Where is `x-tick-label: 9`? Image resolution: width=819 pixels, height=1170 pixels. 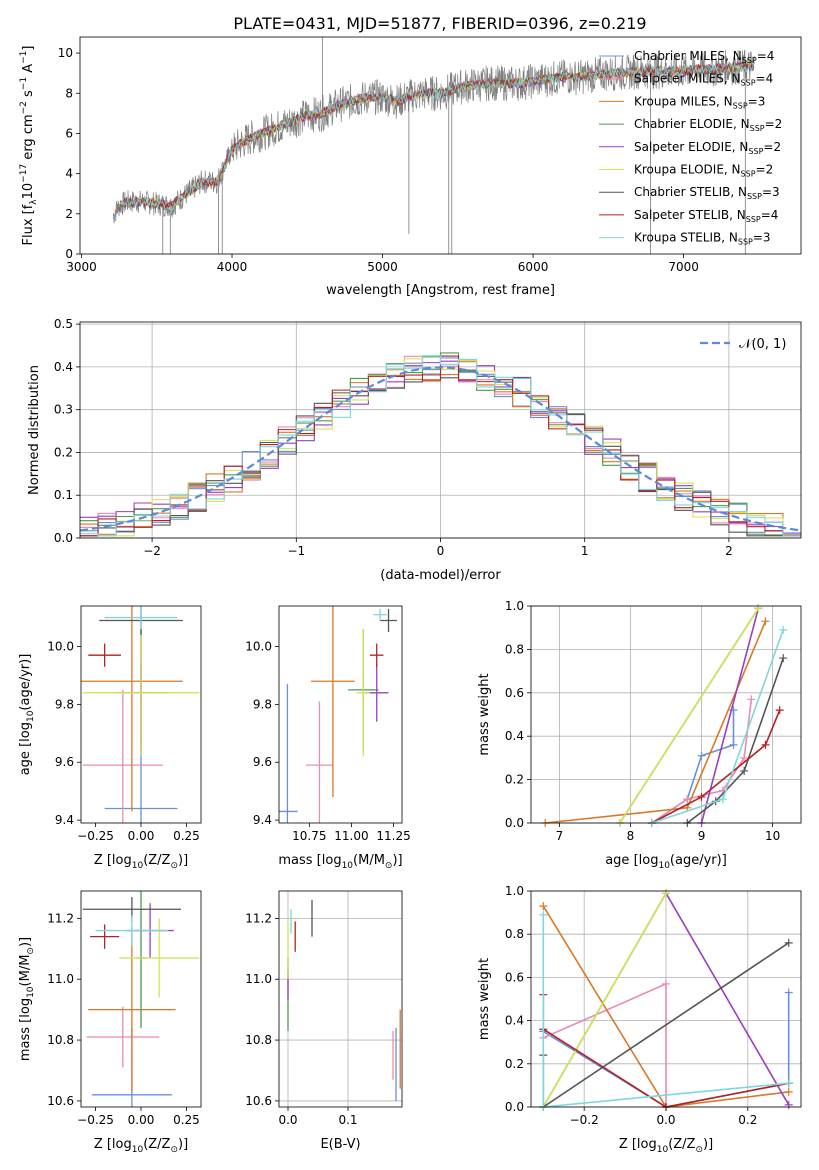
x-tick-label: 9 is located at coordinates (702, 836).